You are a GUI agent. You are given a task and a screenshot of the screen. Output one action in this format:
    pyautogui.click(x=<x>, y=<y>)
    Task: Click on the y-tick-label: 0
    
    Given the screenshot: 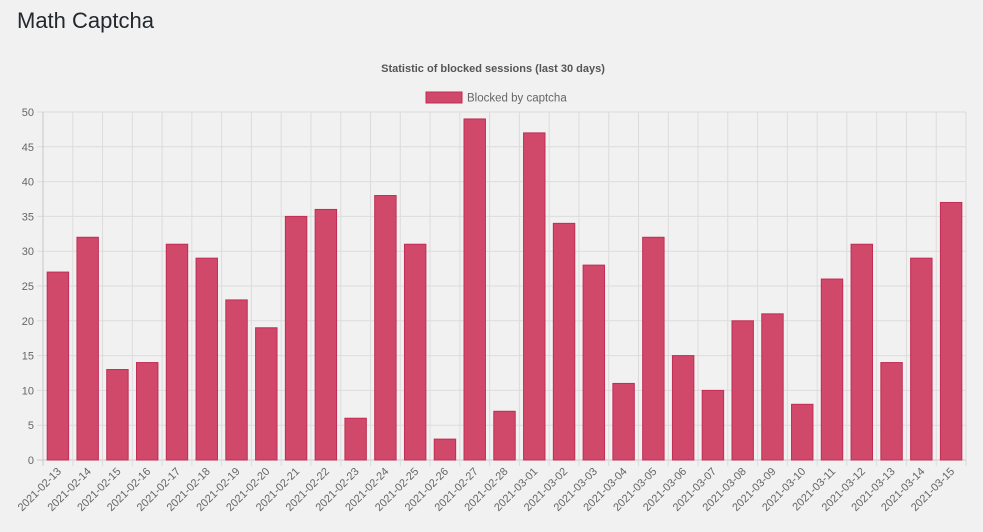 What is the action you would take?
    pyautogui.click(x=31, y=461)
    